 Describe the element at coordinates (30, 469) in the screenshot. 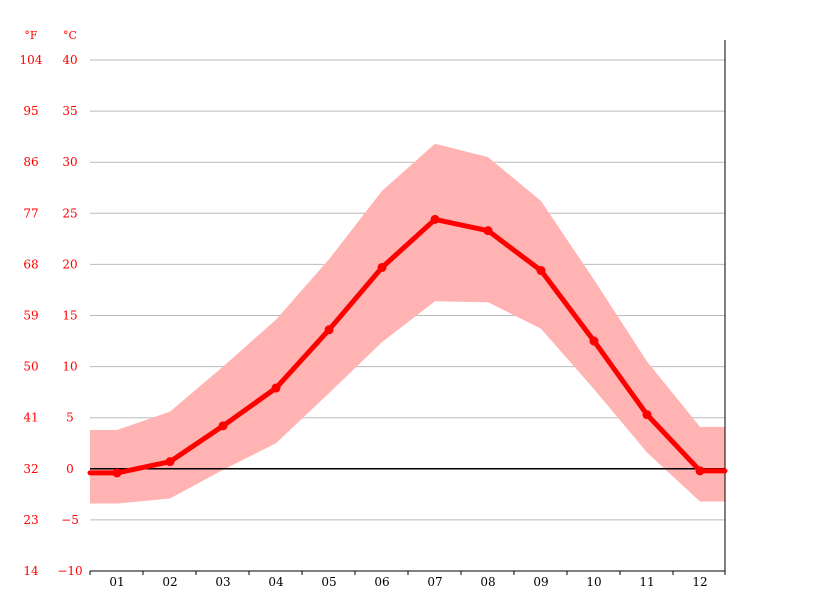

I see `fahrenheit-tick-label: 32` at that location.